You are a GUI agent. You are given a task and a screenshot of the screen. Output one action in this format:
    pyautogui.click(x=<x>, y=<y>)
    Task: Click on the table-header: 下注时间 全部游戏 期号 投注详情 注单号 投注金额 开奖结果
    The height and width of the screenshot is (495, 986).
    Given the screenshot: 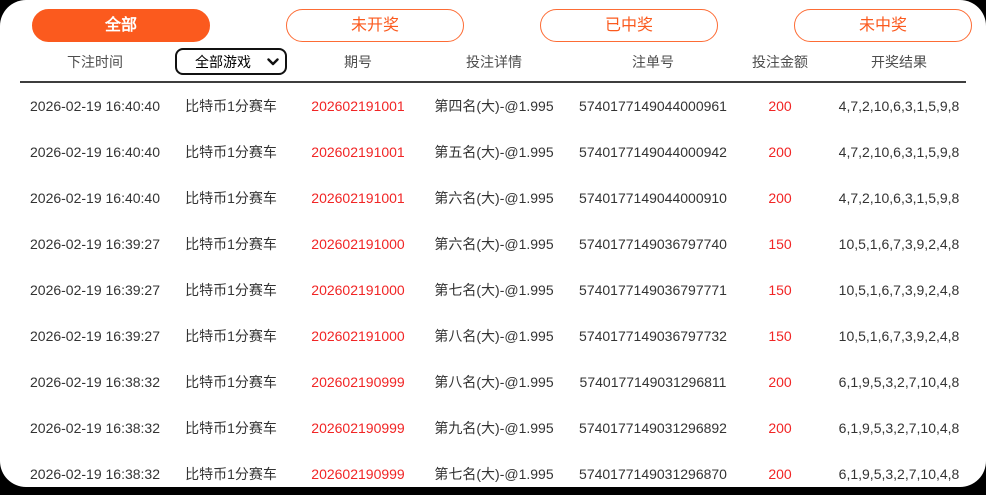 What is the action you would take?
    pyautogui.click(x=493, y=61)
    